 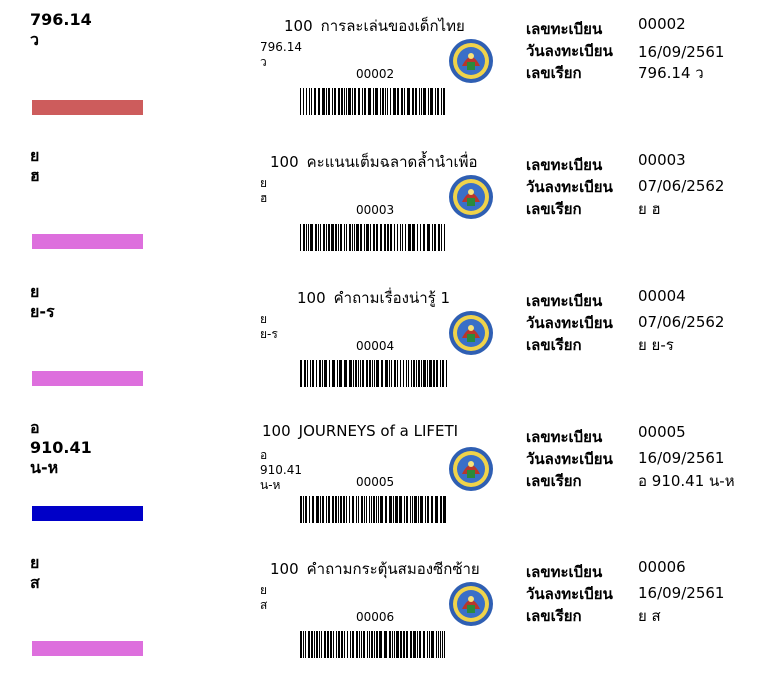 I want to click on small-call-number: ยฮ, so click(x=263, y=191).